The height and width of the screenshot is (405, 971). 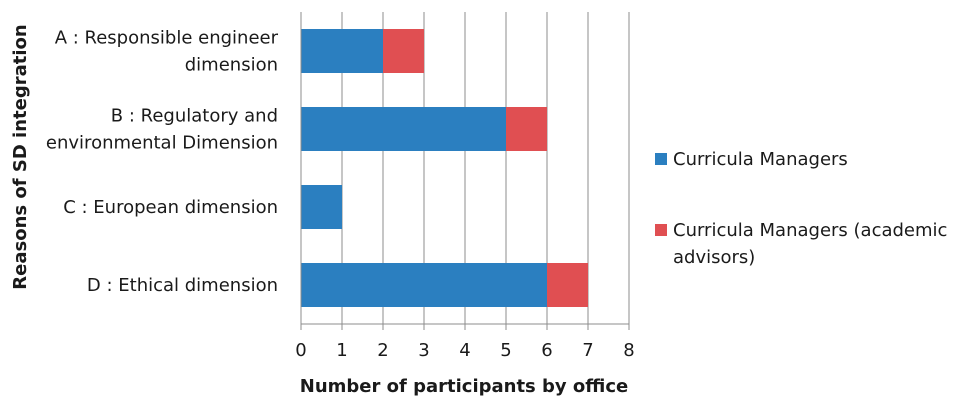 What do you see at coordinates (167, 38) in the screenshot?
I see `category-label-line: A : Responsible engineer` at bounding box center [167, 38].